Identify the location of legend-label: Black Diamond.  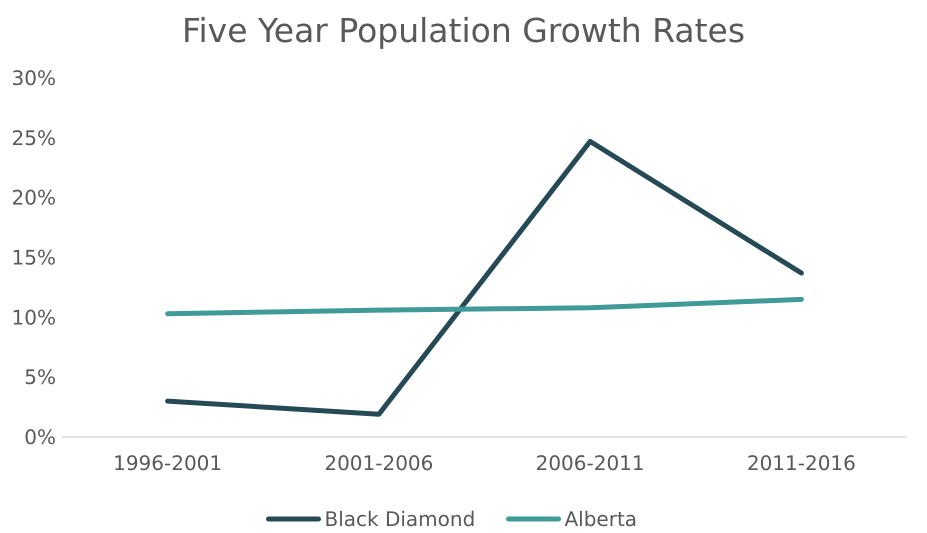
(400, 519).